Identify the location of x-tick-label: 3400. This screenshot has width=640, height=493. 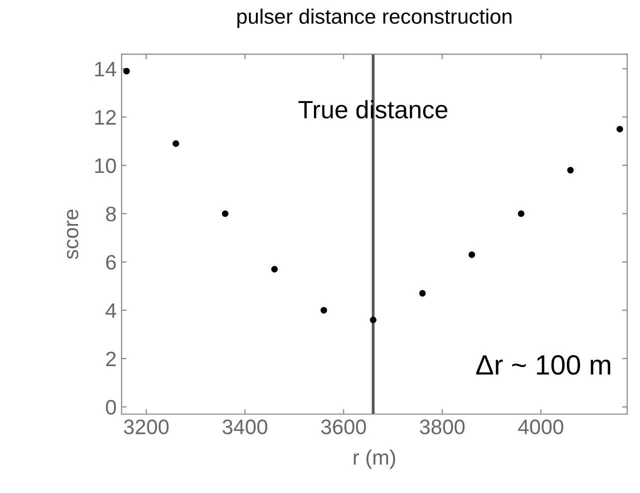
(245, 427).